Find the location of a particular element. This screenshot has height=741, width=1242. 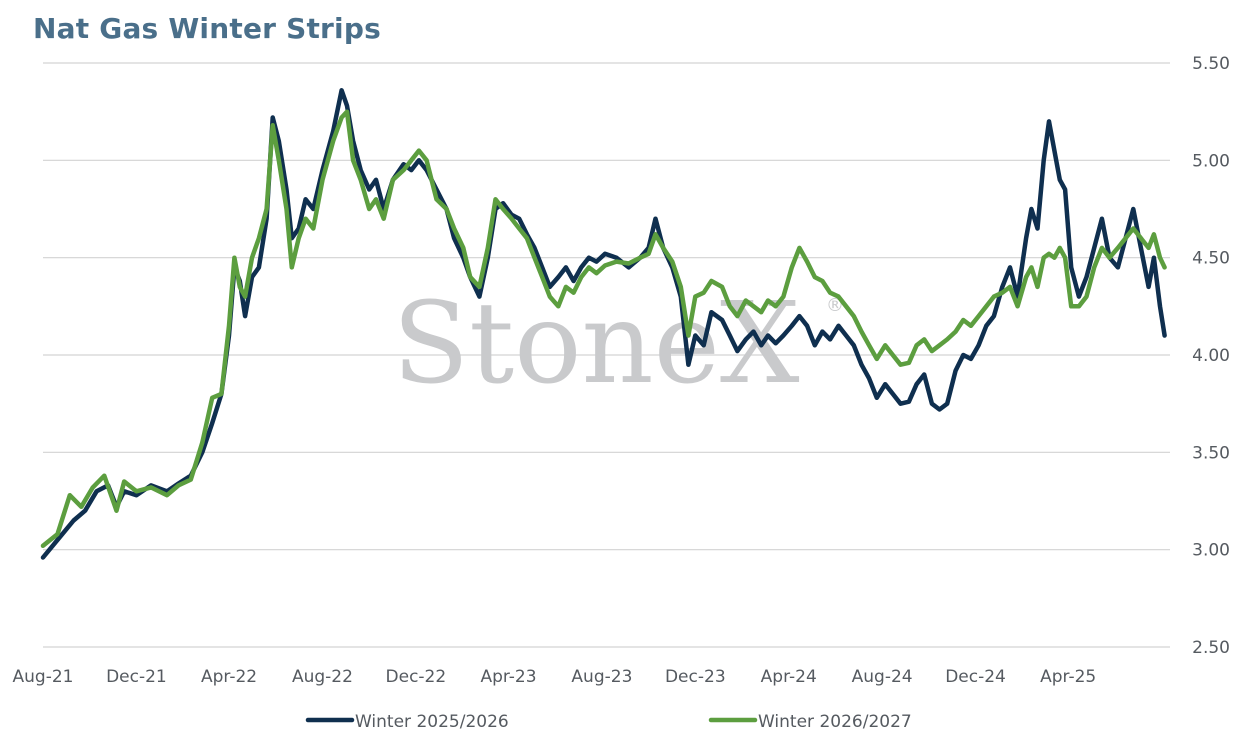

x-tick-label: Aug-22 is located at coordinates (322, 677).